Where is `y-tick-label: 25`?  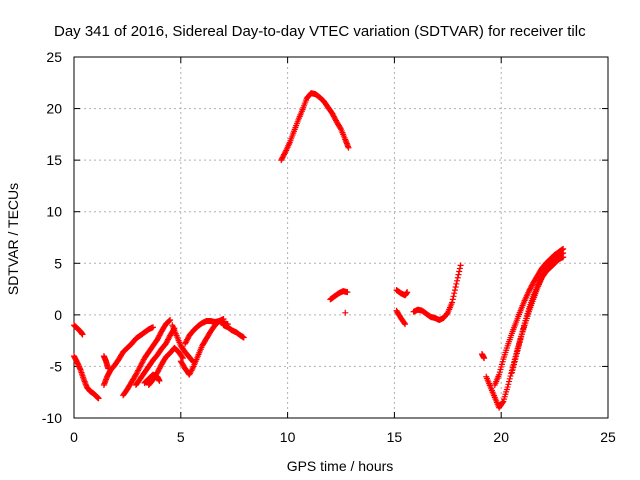 y-tick-label: 25 is located at coordinates (54, 57).